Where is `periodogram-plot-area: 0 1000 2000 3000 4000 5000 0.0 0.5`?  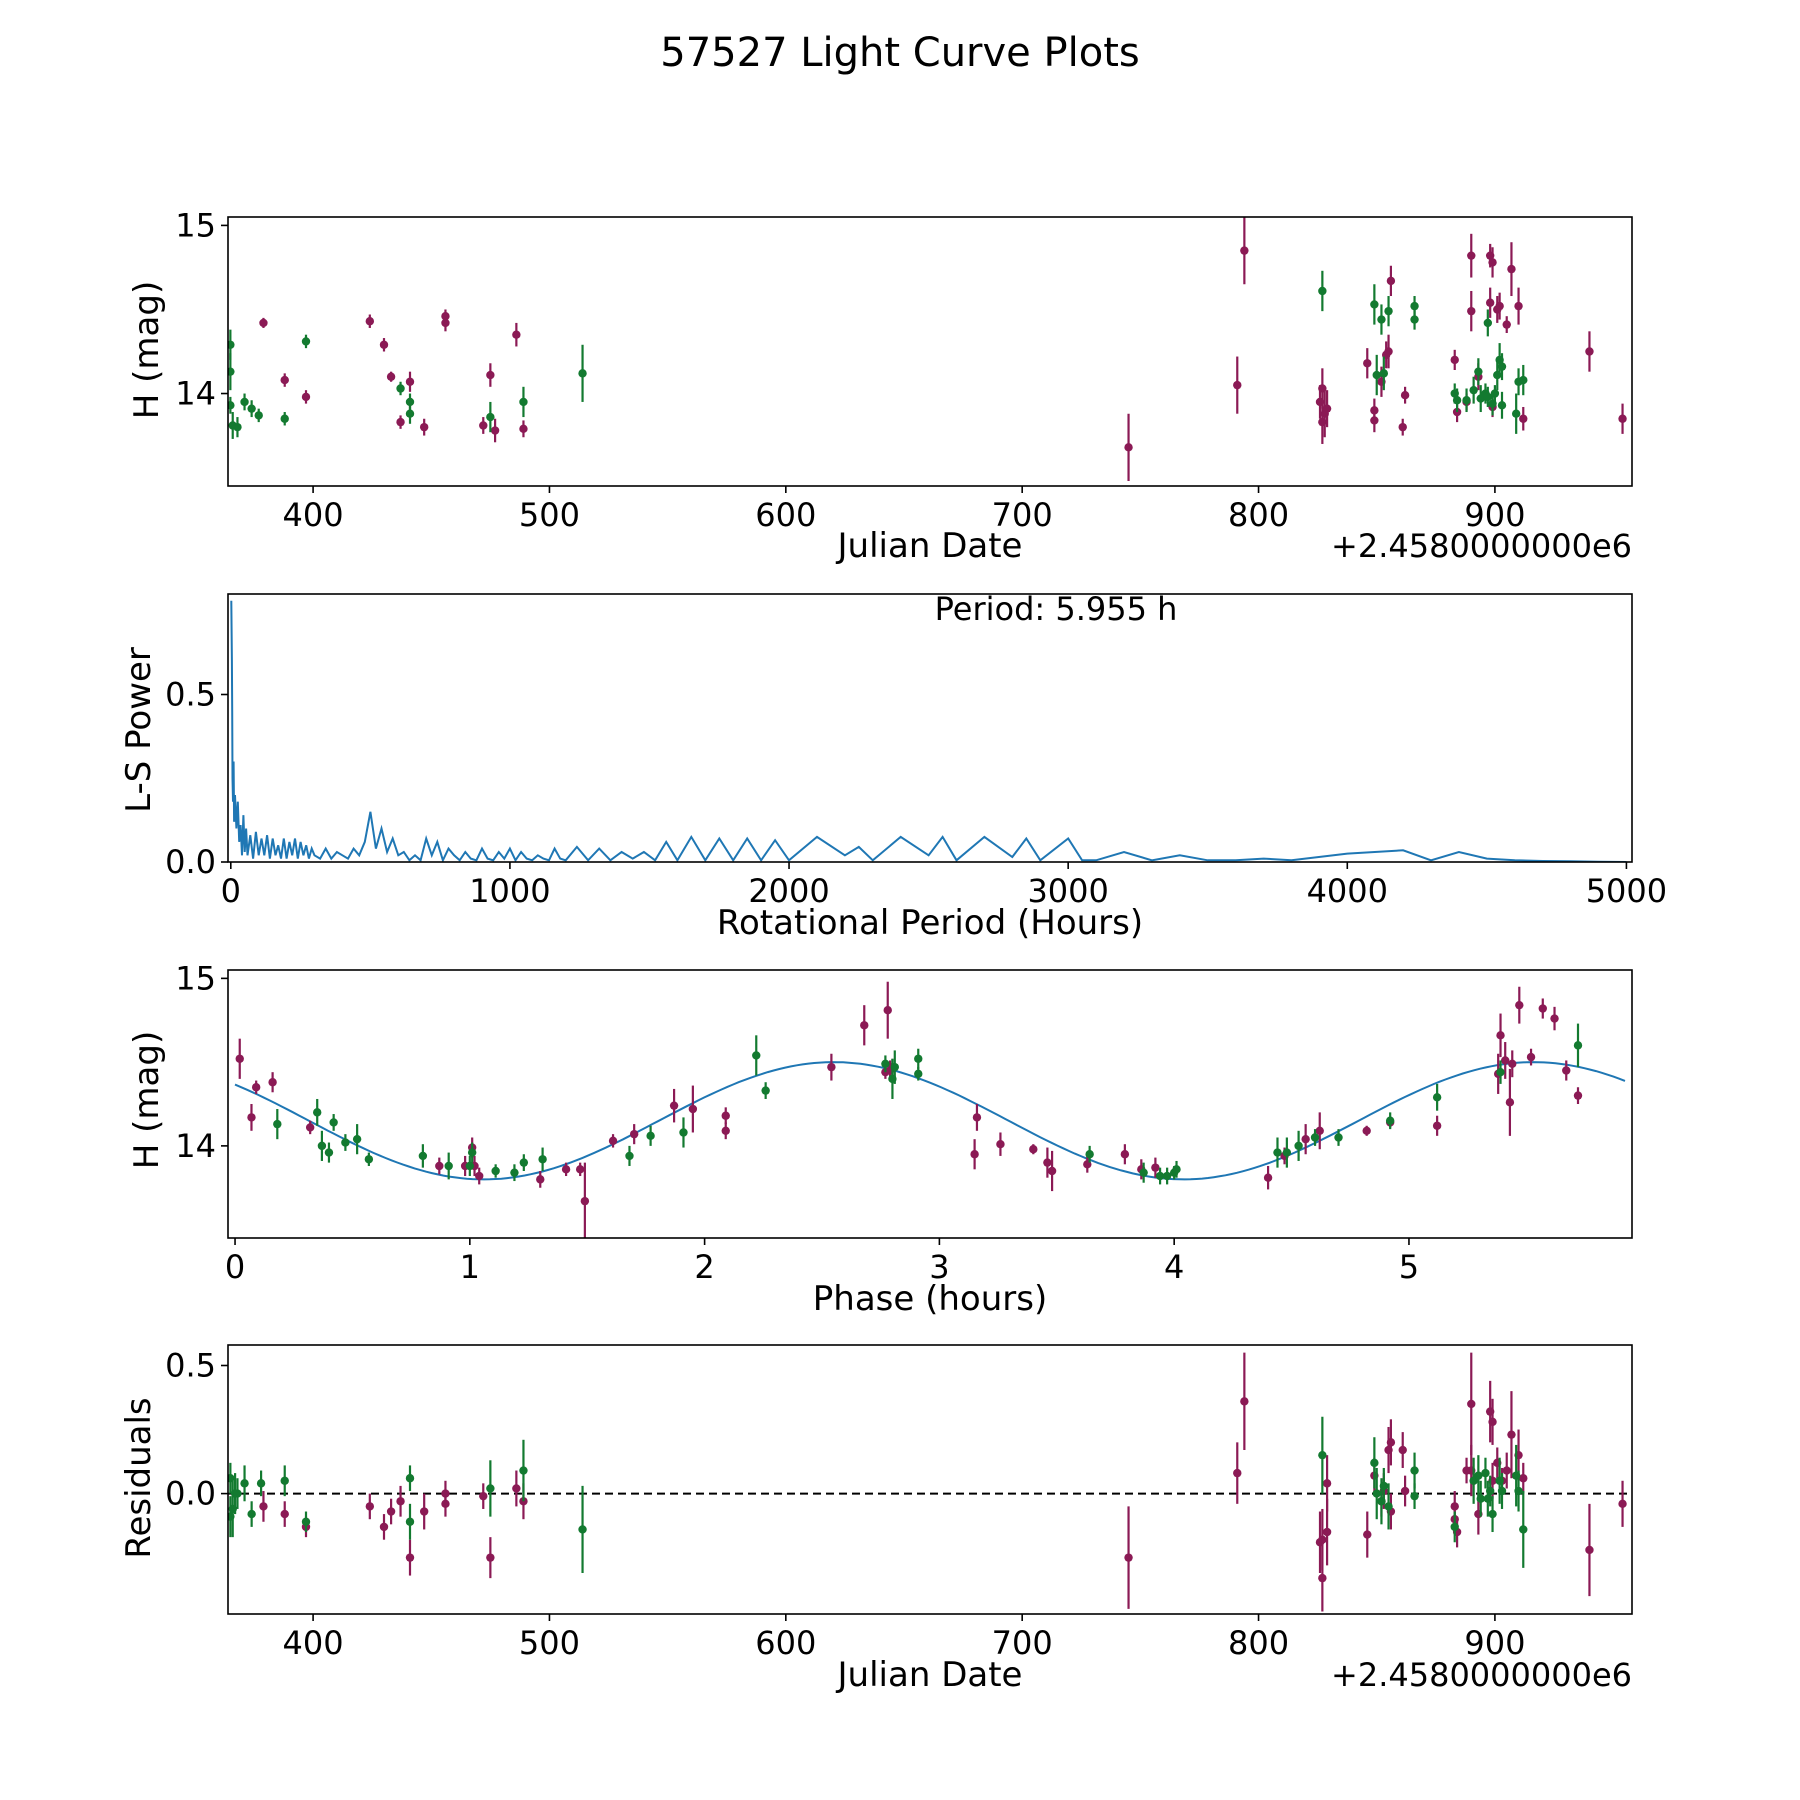
periodogram-plot-area: 0 1000 2000 3000 4000 5000 0.0 0.5 is located at coordinates (916, 751).